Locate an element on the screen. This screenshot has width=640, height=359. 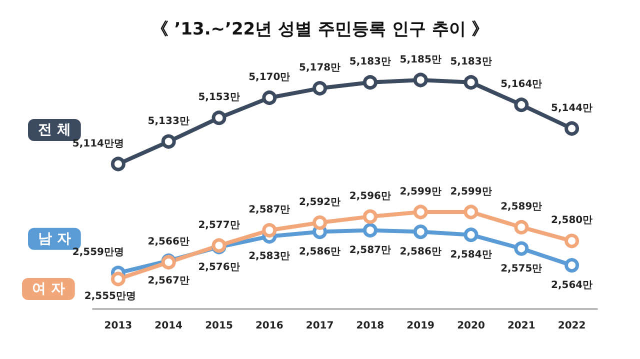
data-label: 5,153만 is located at coordinates (219, 98).